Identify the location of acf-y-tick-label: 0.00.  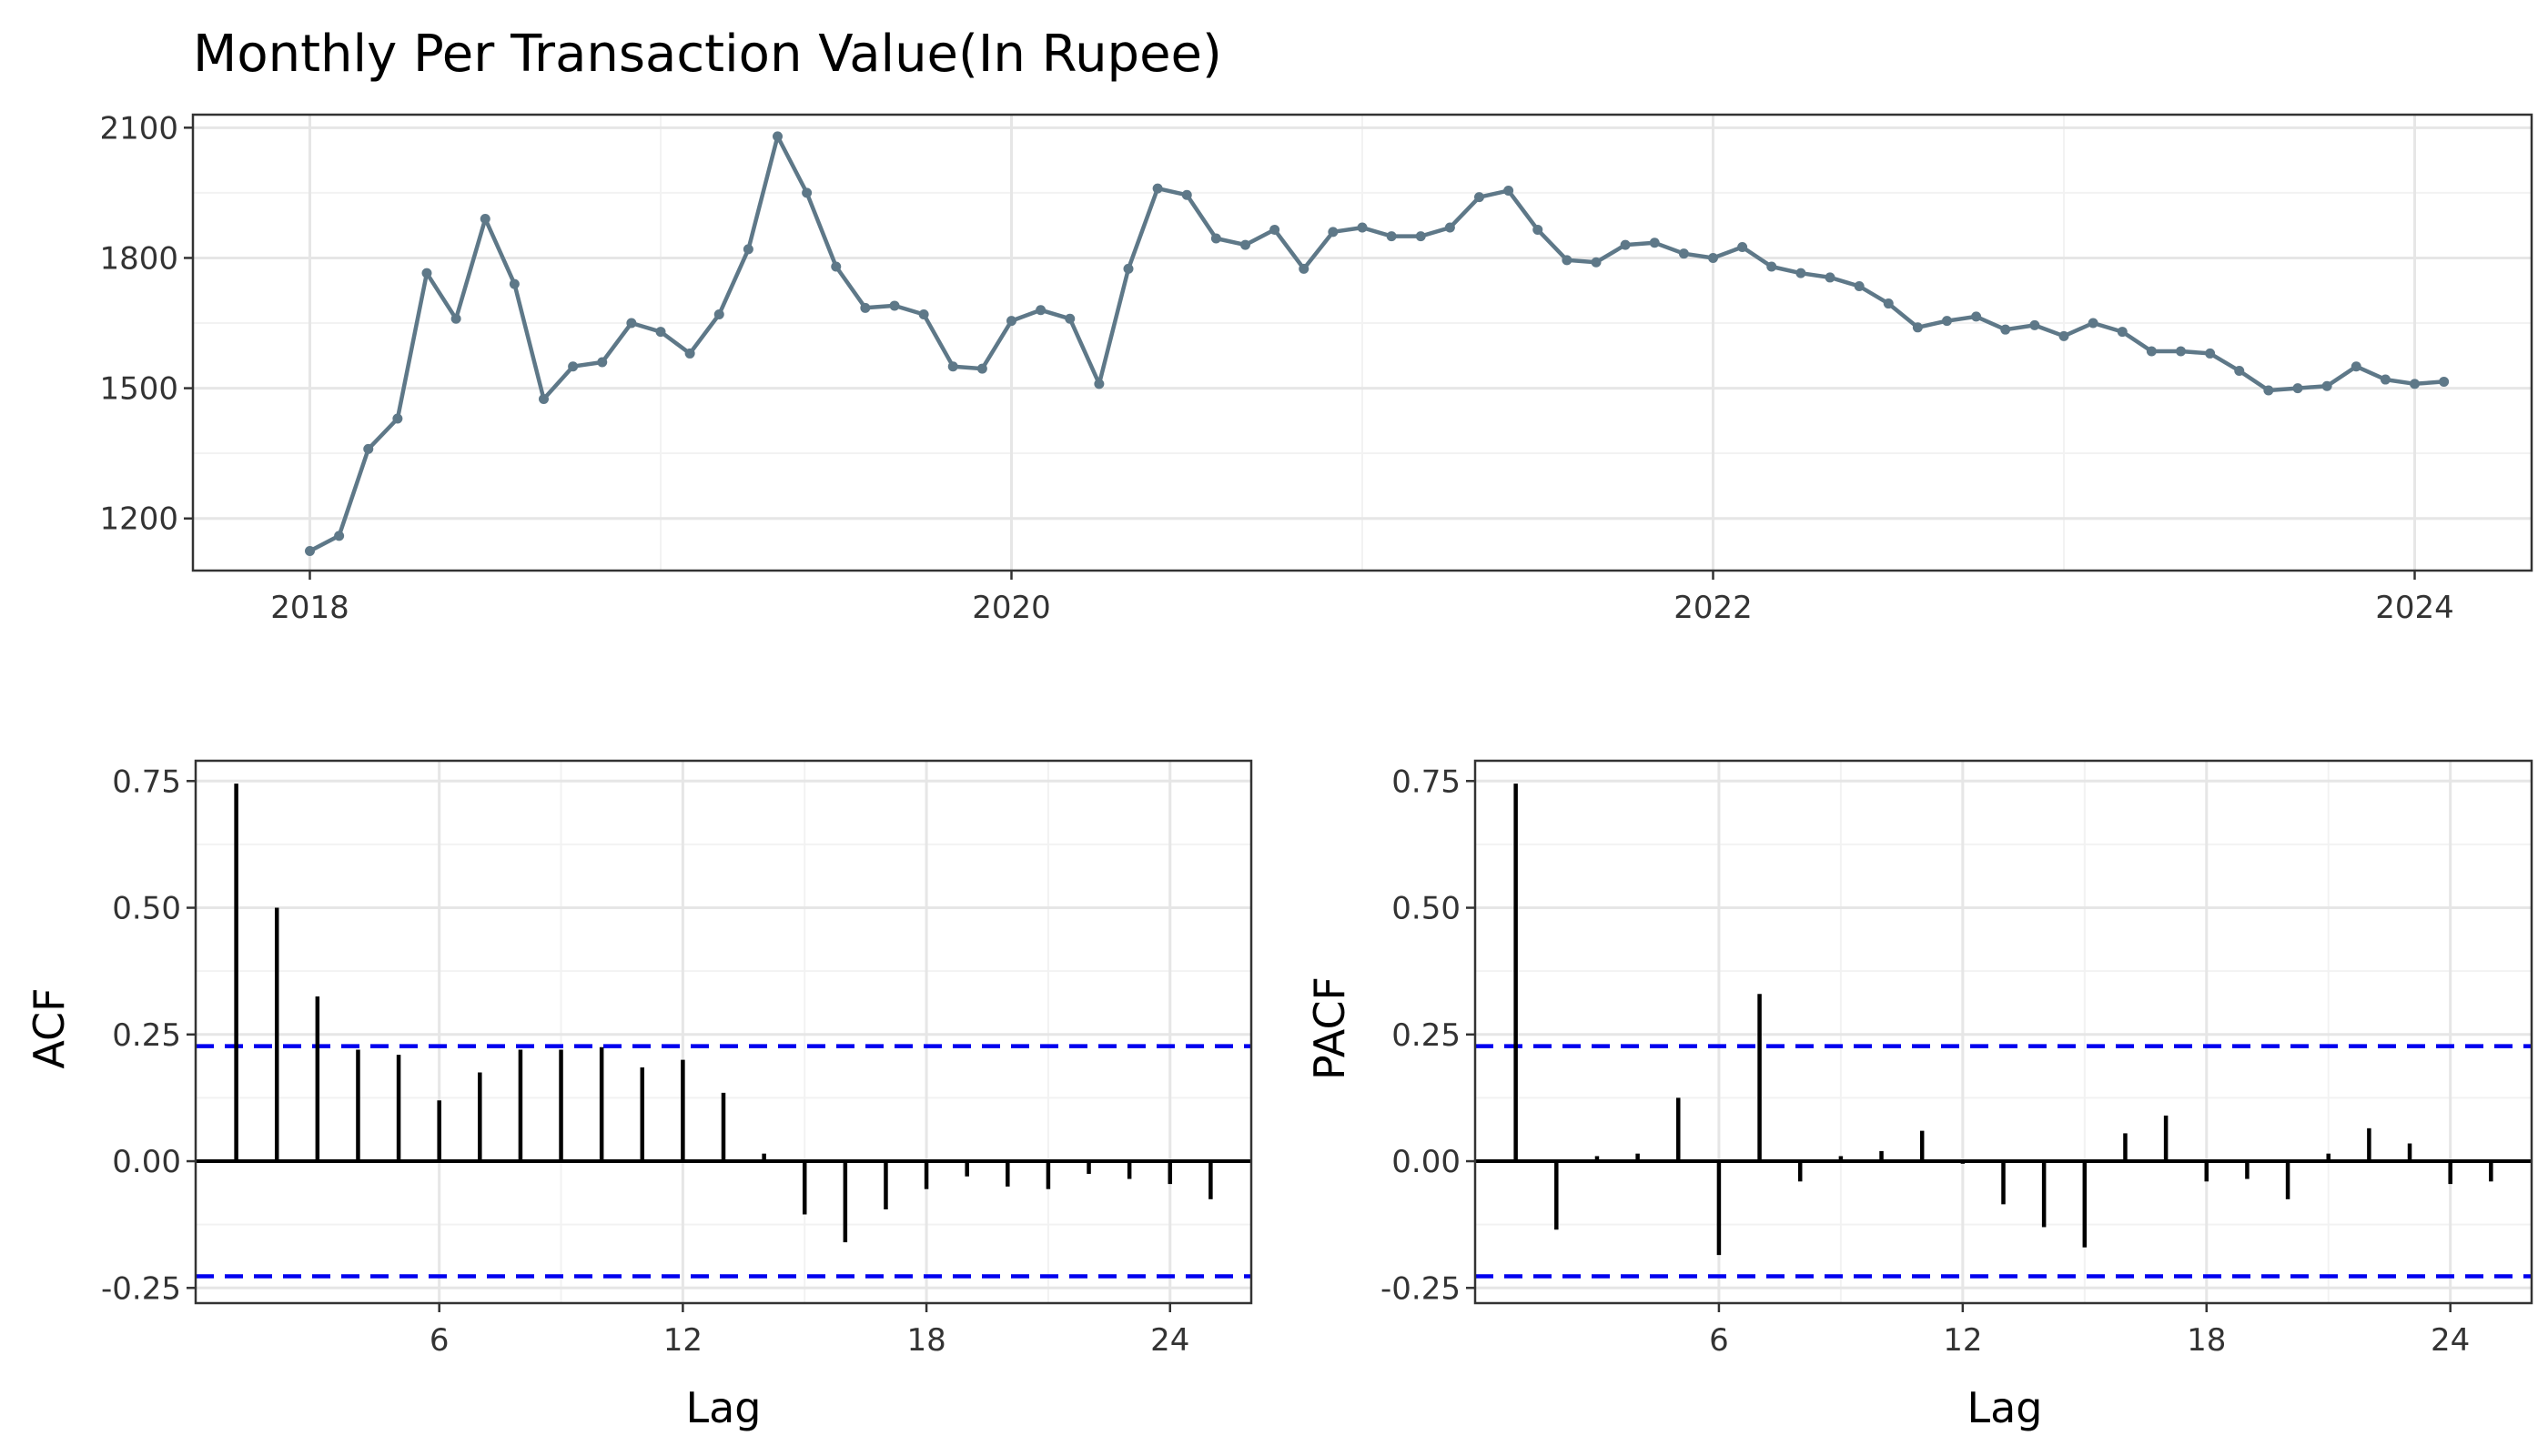
(147, 1162).